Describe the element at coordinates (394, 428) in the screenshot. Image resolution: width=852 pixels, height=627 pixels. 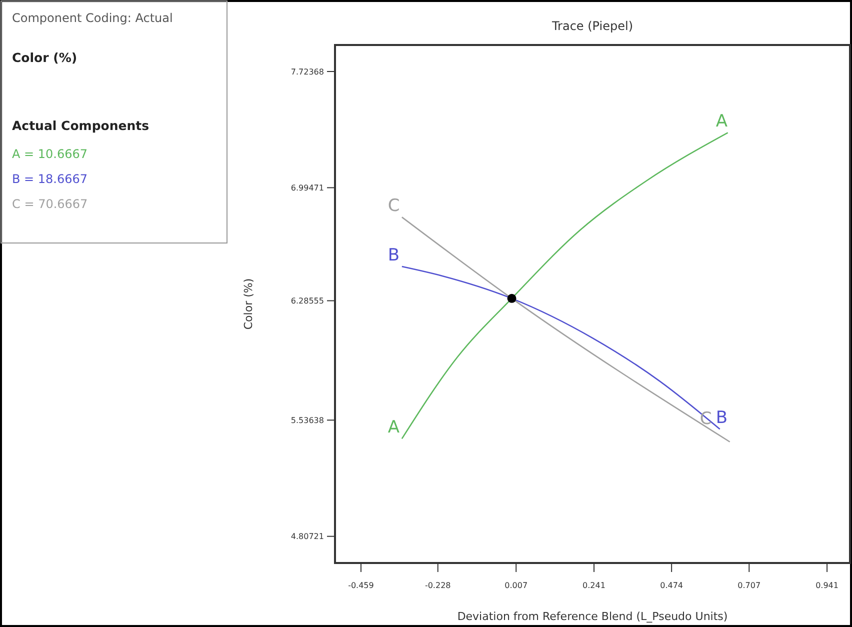
I see `text: A` at that location.